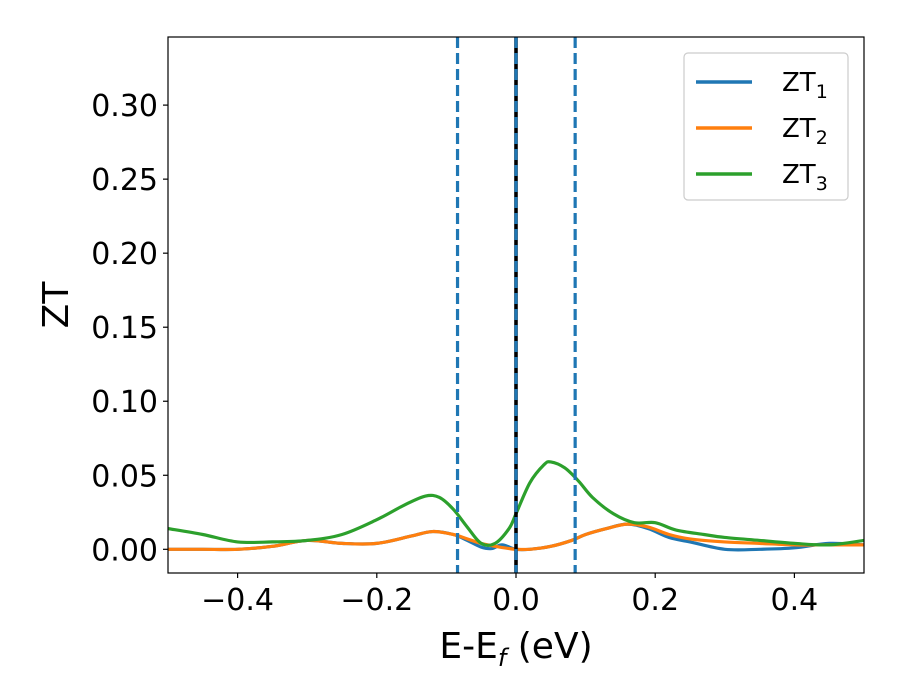 This screenshot has width=900, height=700. Describe the element at coordinates (655, 600) in the screenshot. I see `x-tick-label: 0.2` at that location.